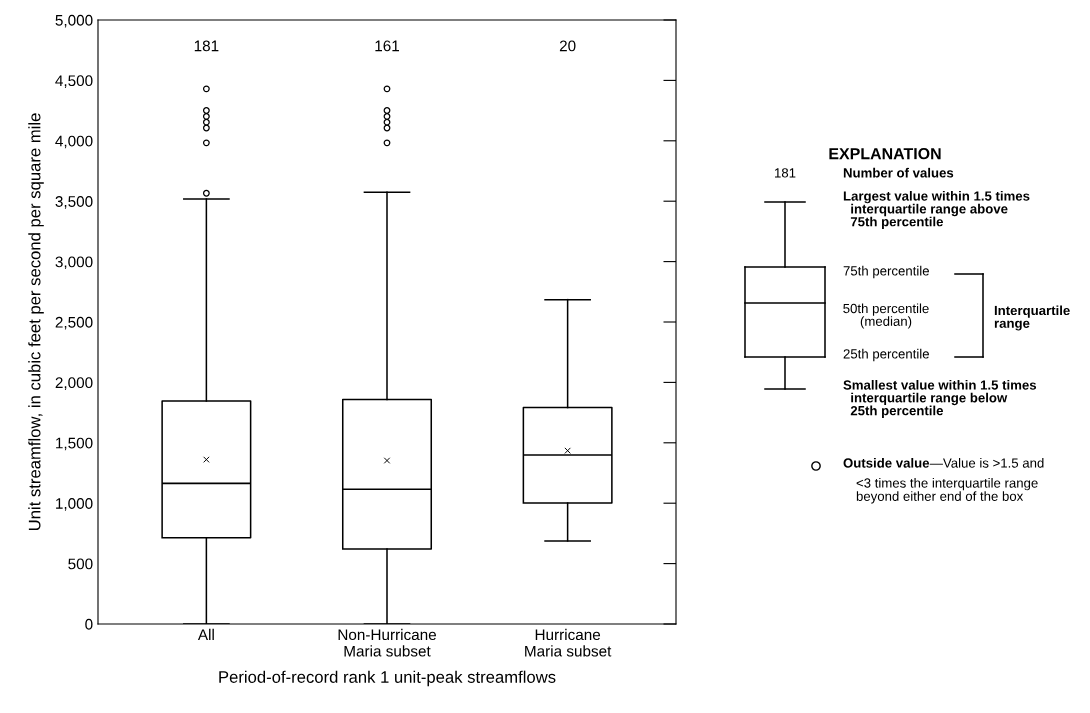 The width and height of the screenshot is (1090, 713). What do you see at coordinates (568, 642) in the screenshot?
I see `x-tick-label: Hurricane Maria subset` at bounding box center [568, 642].